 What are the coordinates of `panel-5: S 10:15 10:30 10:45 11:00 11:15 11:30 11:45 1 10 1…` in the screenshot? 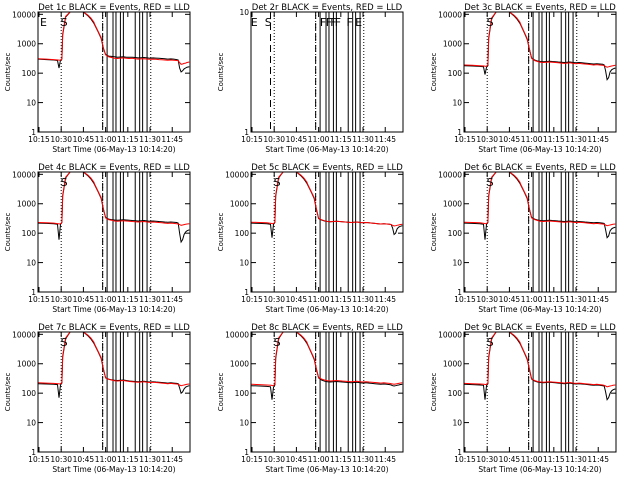 It's located at (310, 238).